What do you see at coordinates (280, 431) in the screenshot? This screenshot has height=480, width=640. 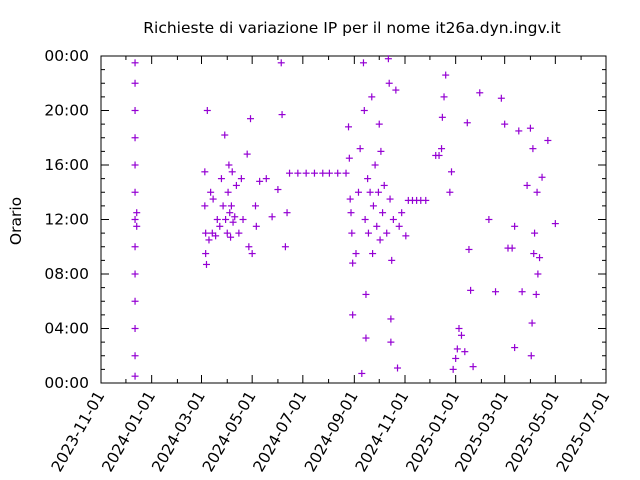 I see `x-tick-label: 2024-07-01` at bounding box center [280, 431].